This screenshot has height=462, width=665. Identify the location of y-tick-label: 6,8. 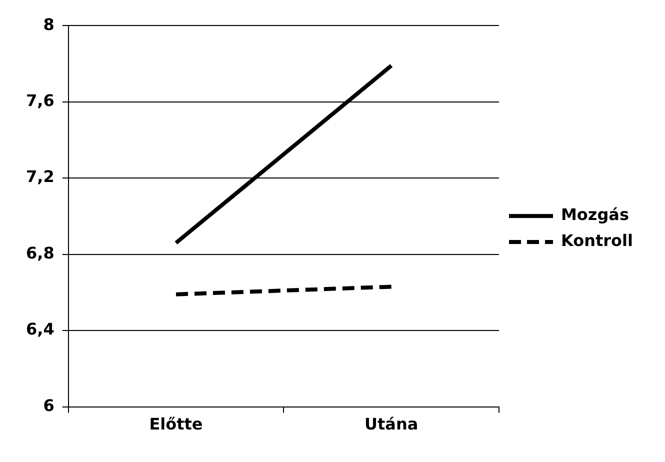
(40, 252).